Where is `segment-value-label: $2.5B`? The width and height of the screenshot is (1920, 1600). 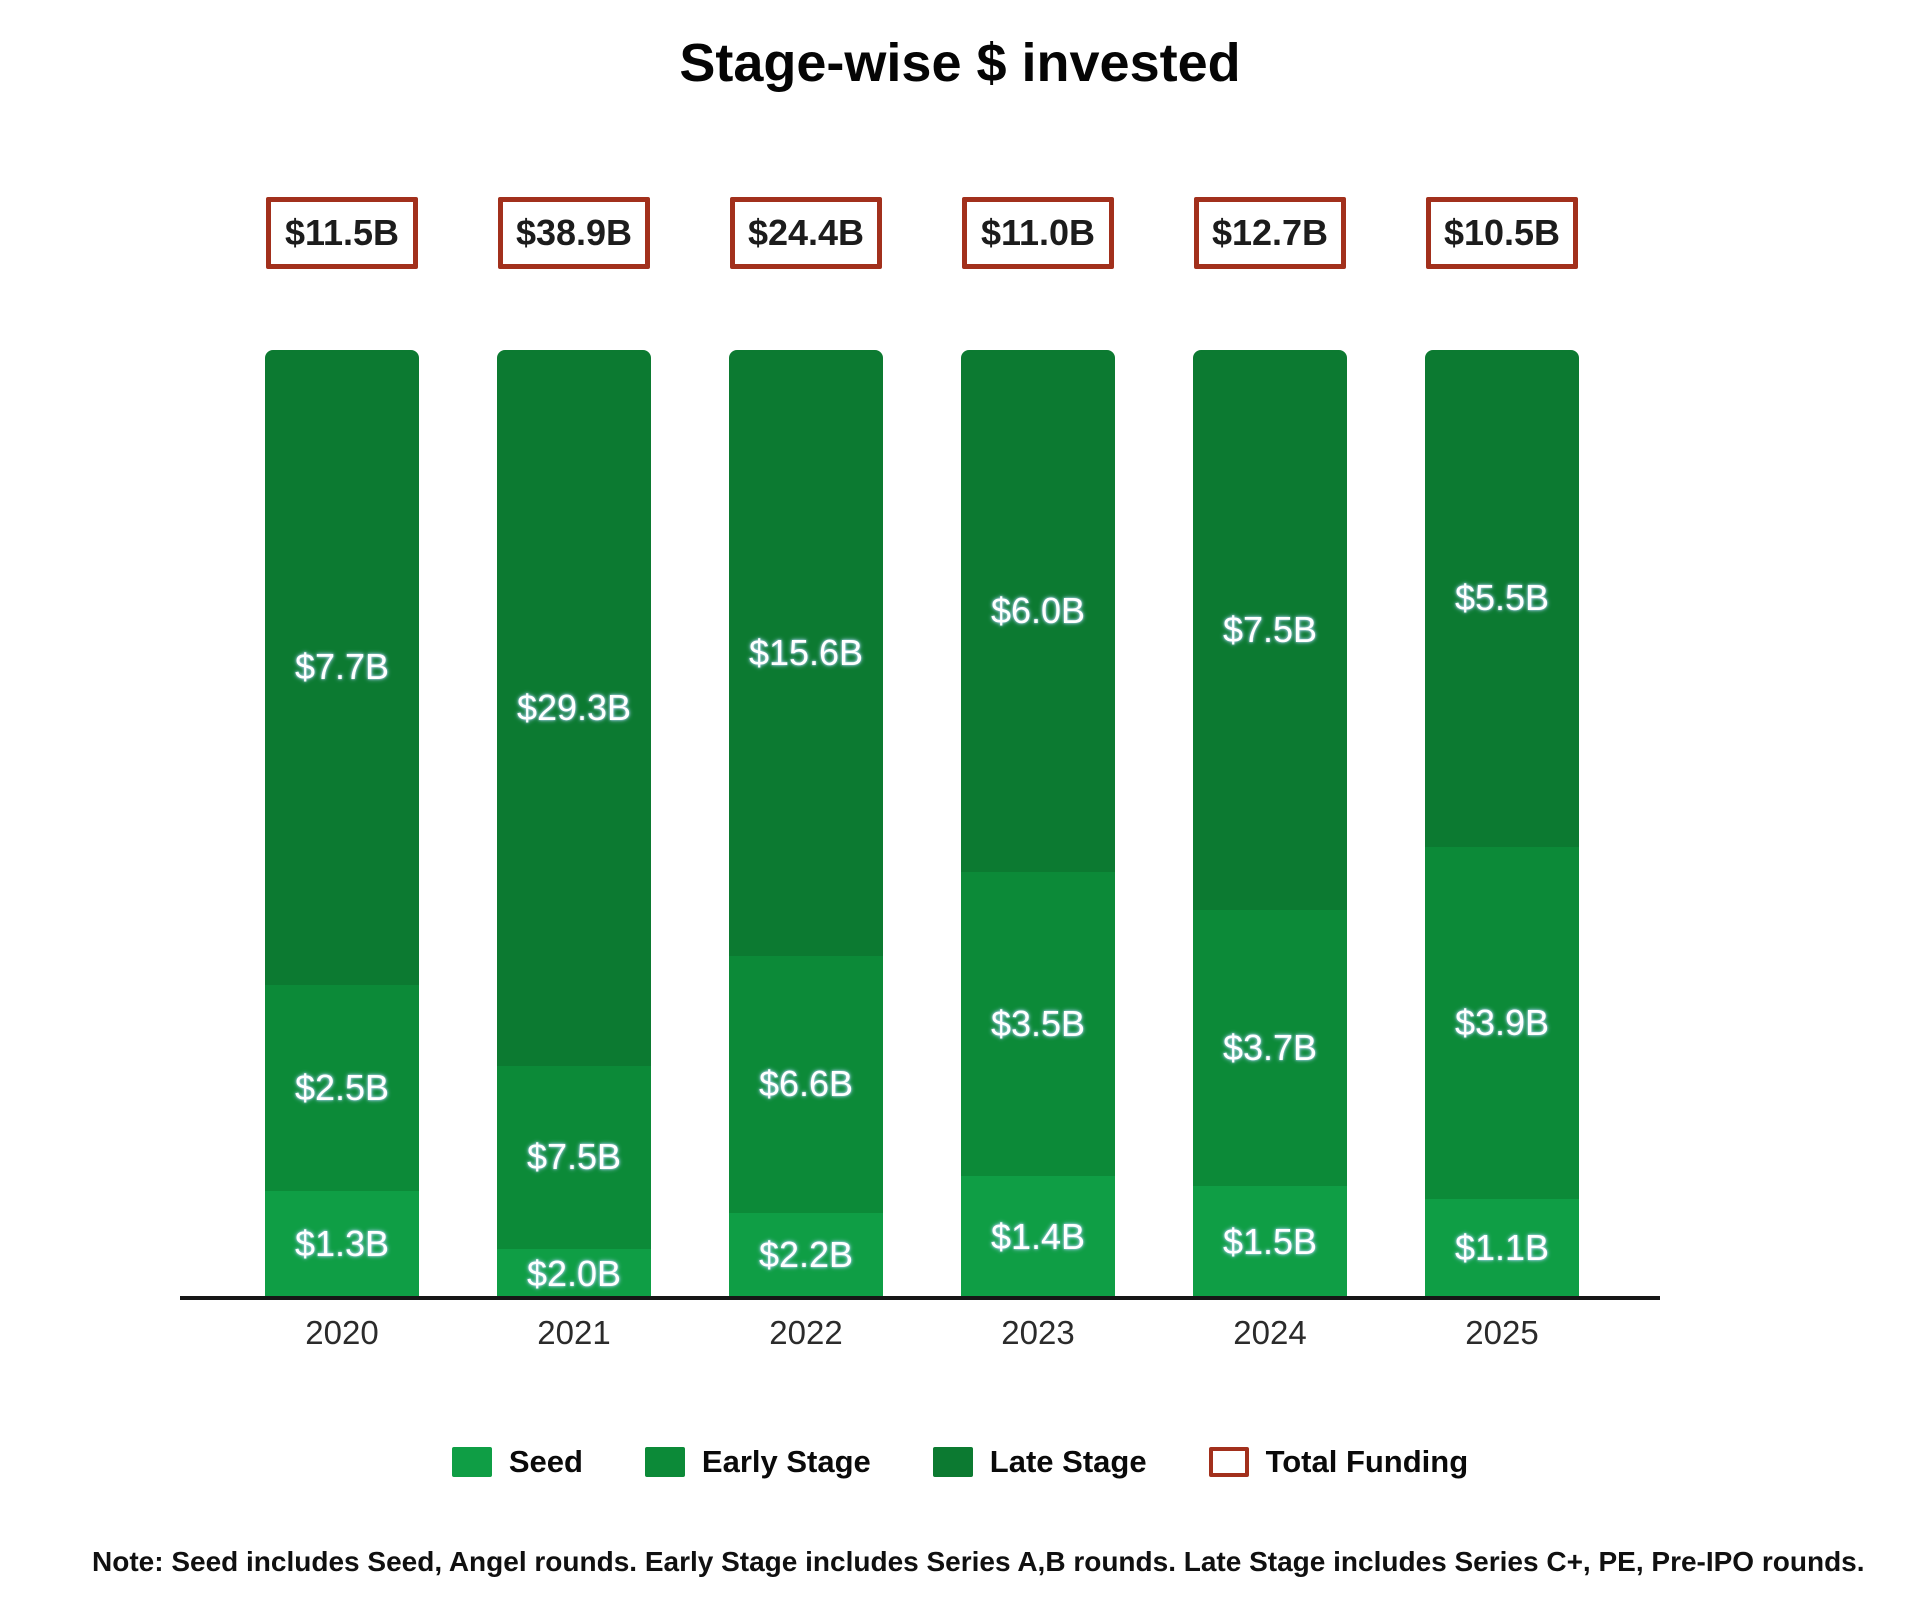 segment-value-label: $2.5B is located at coordinates (342, 1087).